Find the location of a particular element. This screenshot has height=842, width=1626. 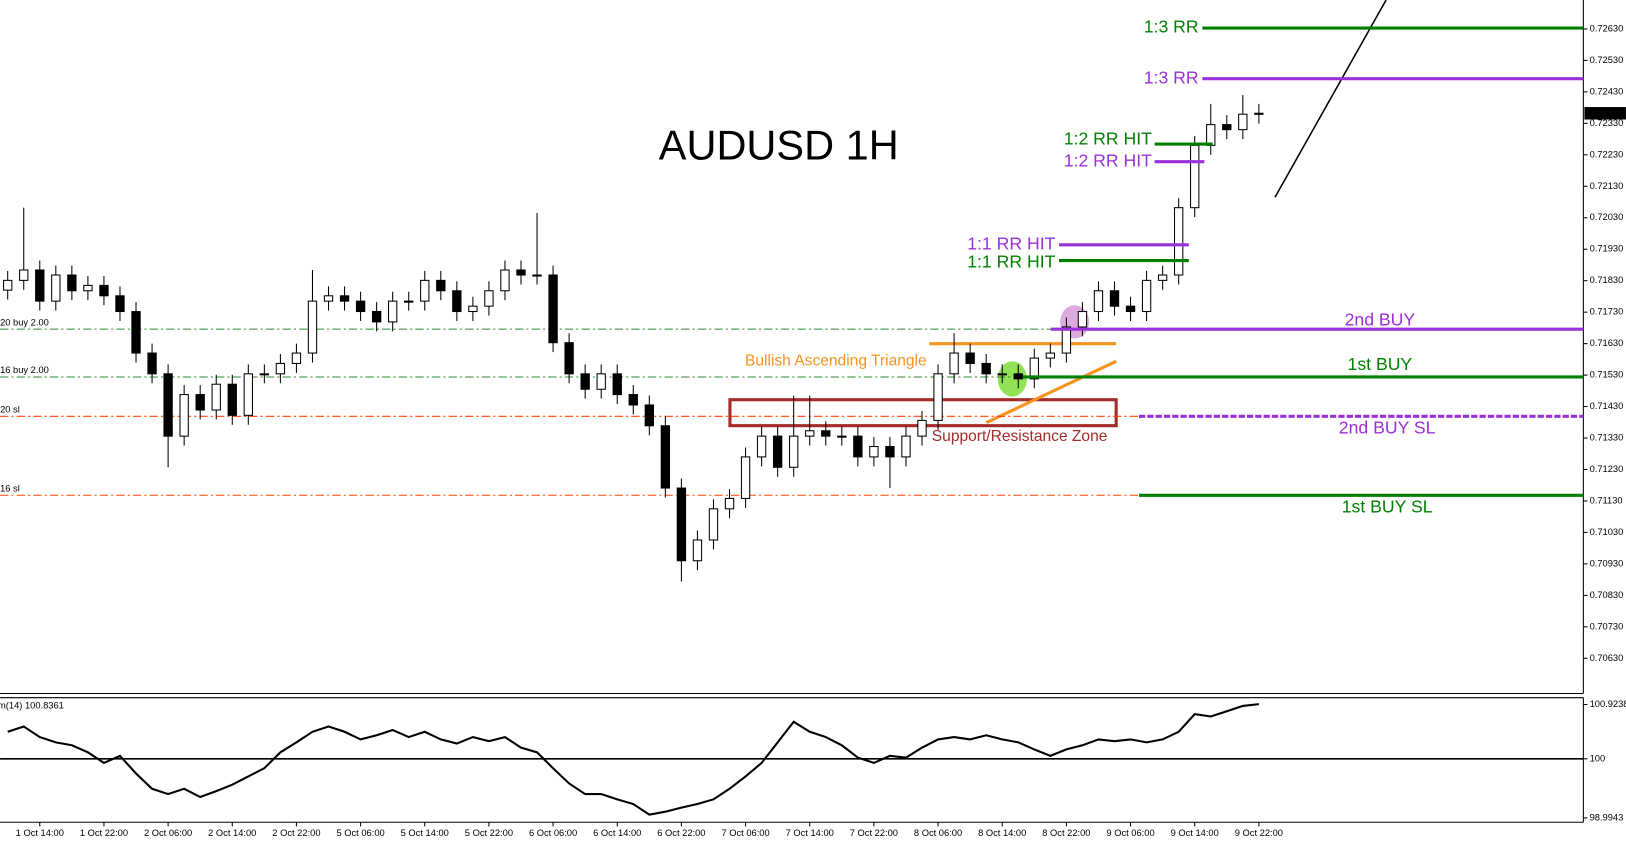

current-price-label: 0.72362 is located at coordinates (1605, 113).